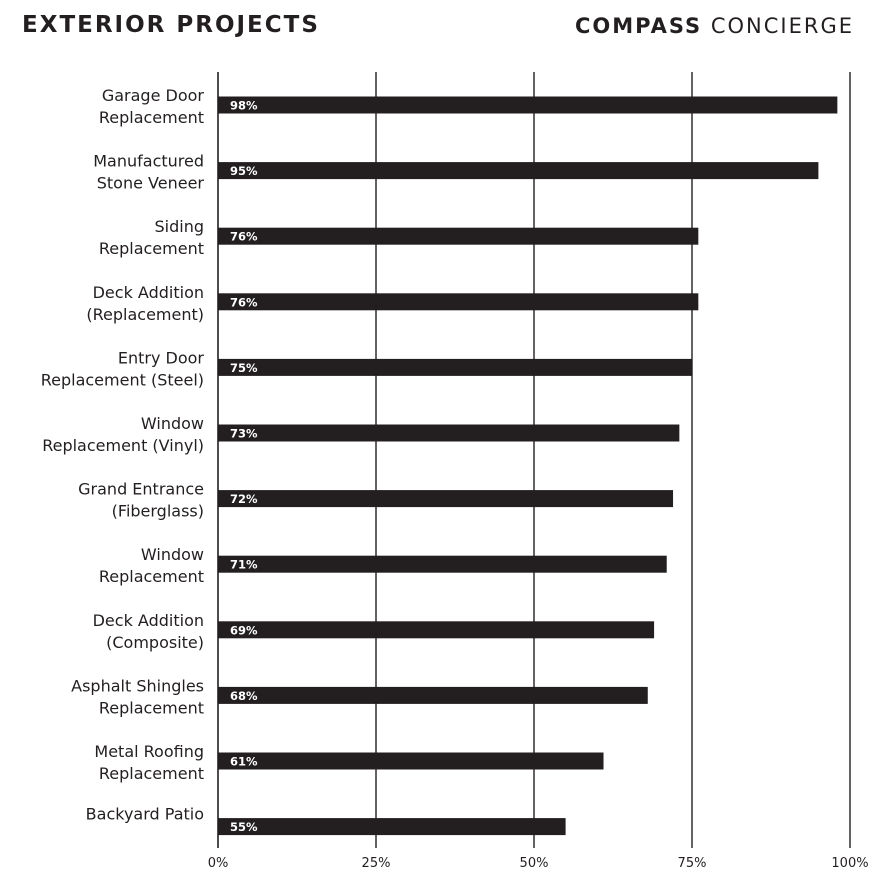 The height and width of the screenshot is (887, 886). I want to click on brand-logo: COMPASS CONCIERGE, so click(714, 26).